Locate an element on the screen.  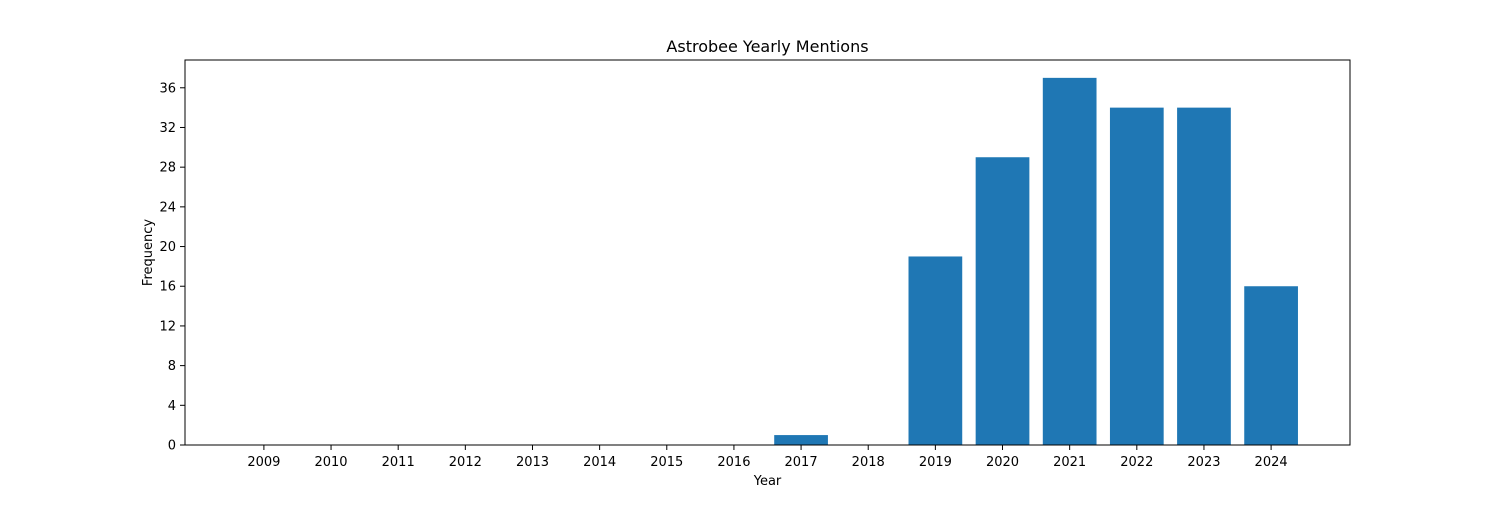
x-tick-label: 2018 is located at coordinates (868, 462).